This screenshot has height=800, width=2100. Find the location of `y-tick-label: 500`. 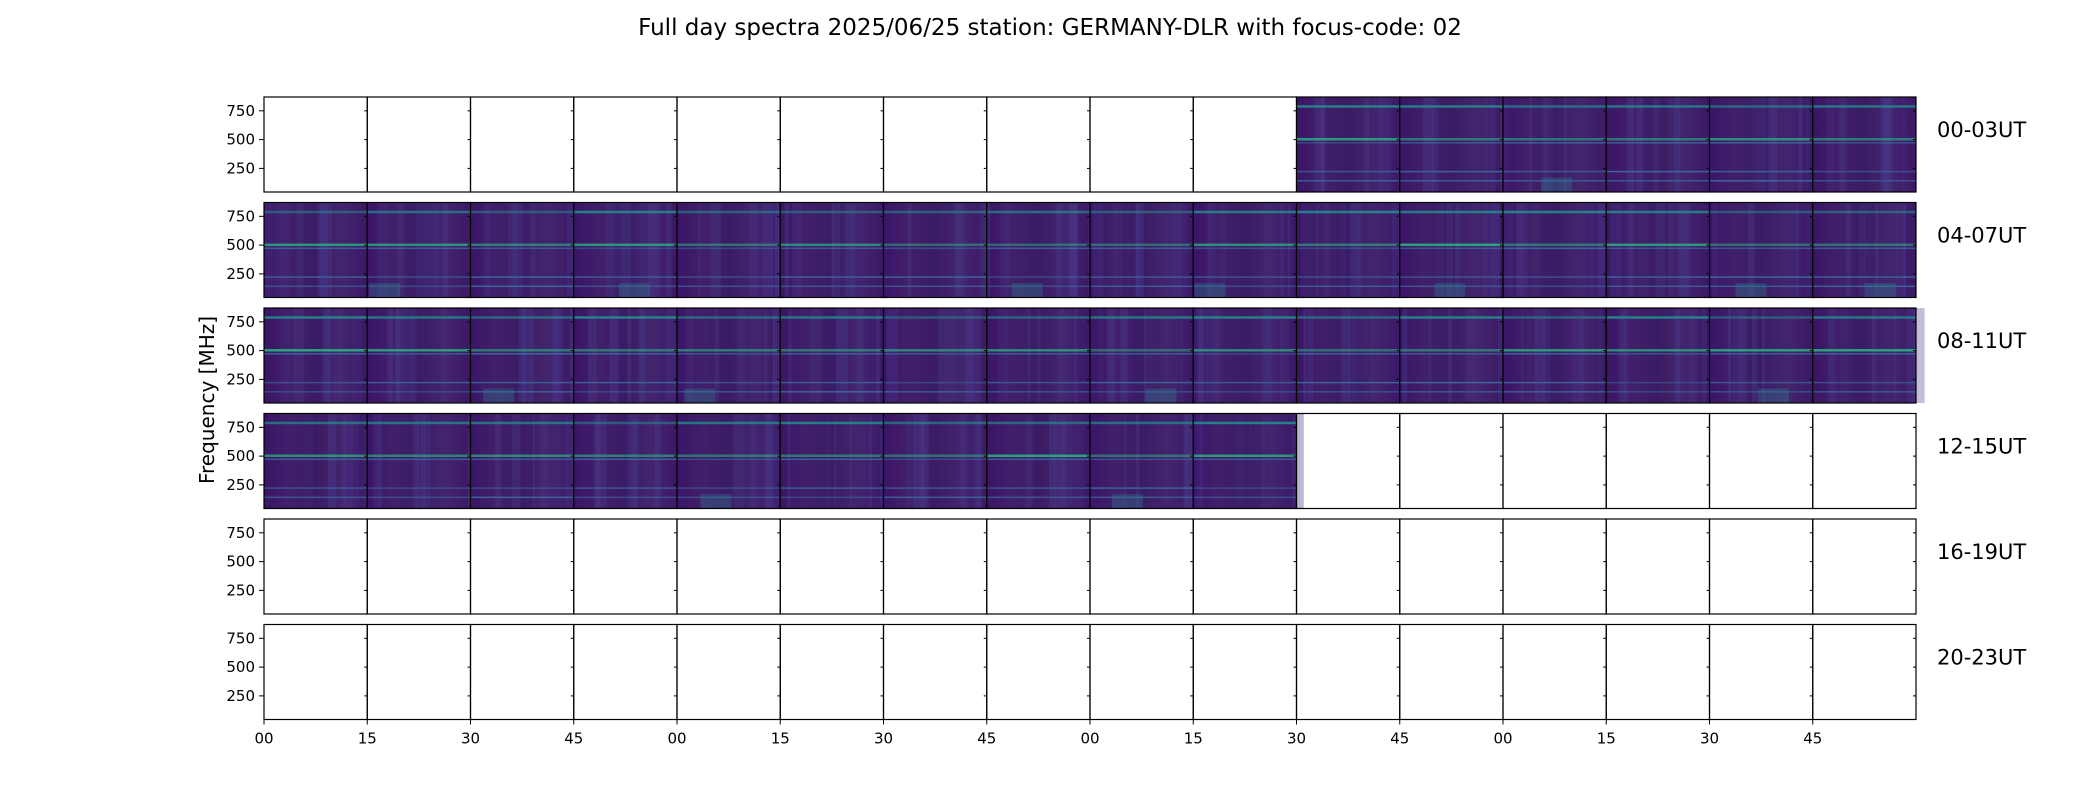

y-tick-label: 500 is located at coordinates (240, 351).